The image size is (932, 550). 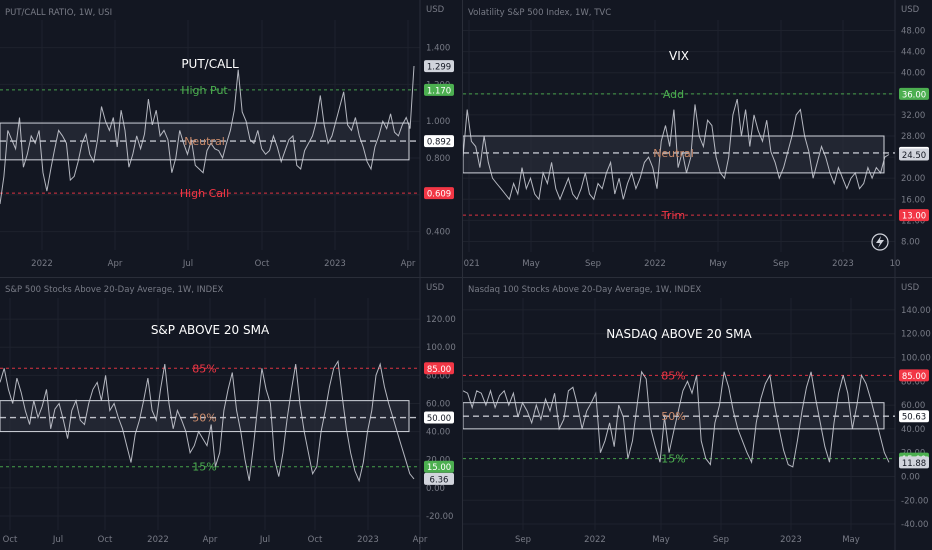 I want to click on lightning-icon, so click(x=880, y=242).